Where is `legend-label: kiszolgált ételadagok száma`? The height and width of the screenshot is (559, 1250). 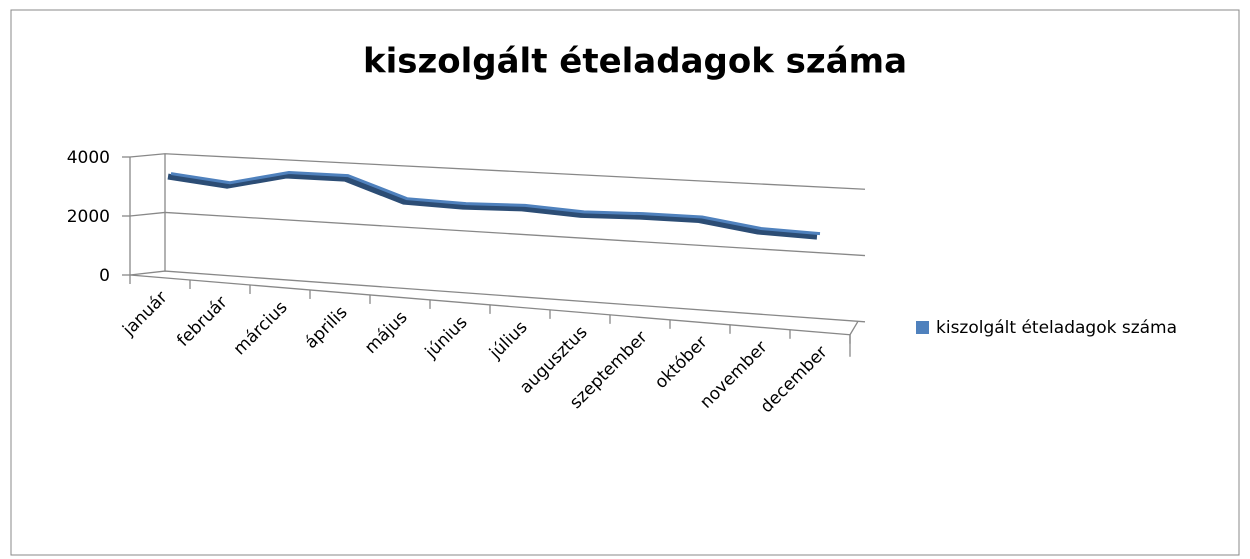 legend-label: kiszolgált ételadagok száma is located at coordinates (1056, 328).